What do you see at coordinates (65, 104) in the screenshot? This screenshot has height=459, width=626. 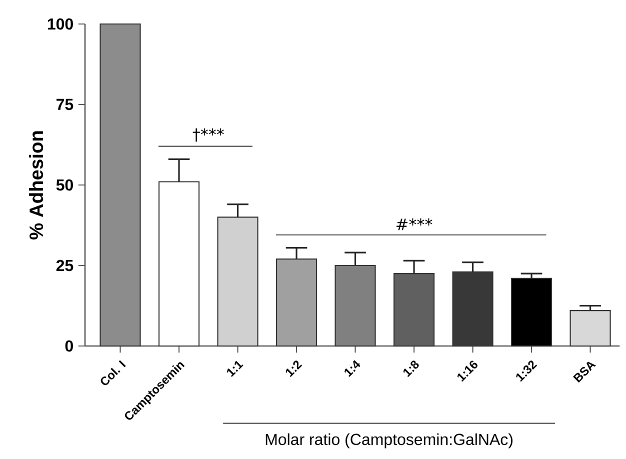 I see `y-tick-label: 75` at bounding box center [65, 104].